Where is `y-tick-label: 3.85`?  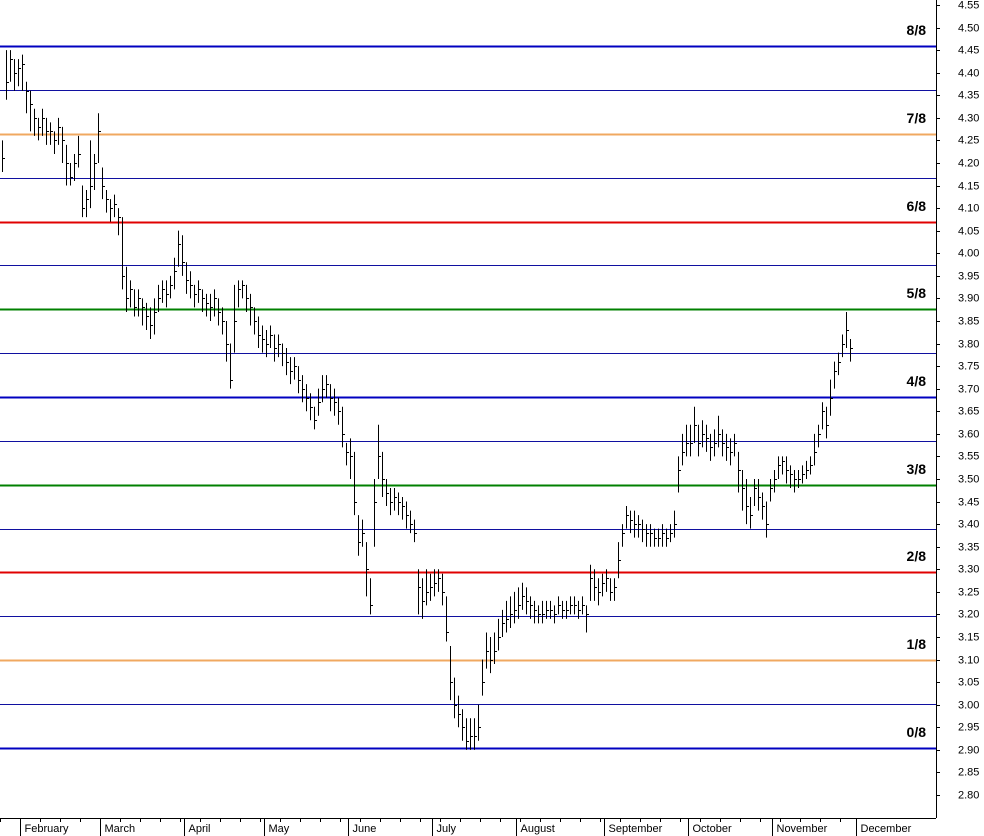
y-tick-label: 3.85 is located at coordinates (968, 321).